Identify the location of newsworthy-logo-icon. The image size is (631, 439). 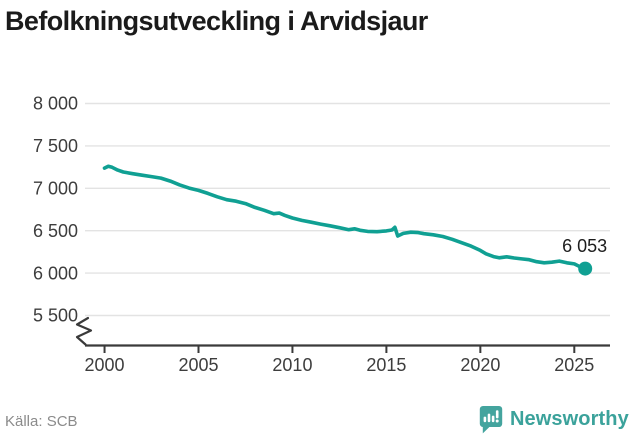
(491, 419).